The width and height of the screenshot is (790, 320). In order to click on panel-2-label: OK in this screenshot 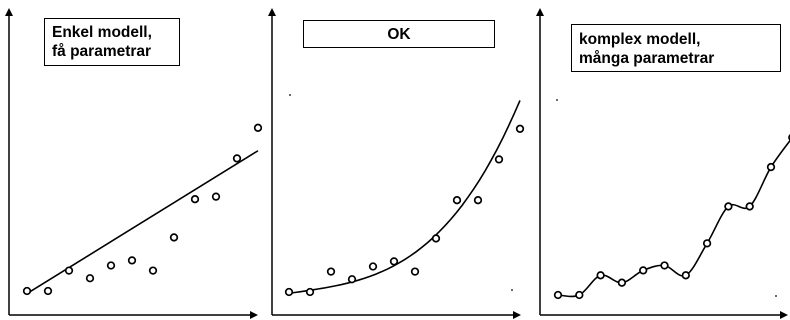, I will do `click(399, 34)`.